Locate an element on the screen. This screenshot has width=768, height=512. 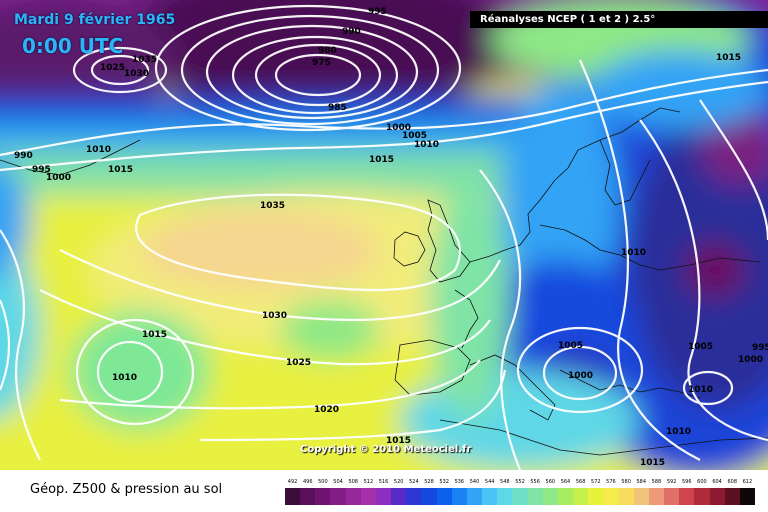
isobar-label: 980 is located at coordinates (327, 51).